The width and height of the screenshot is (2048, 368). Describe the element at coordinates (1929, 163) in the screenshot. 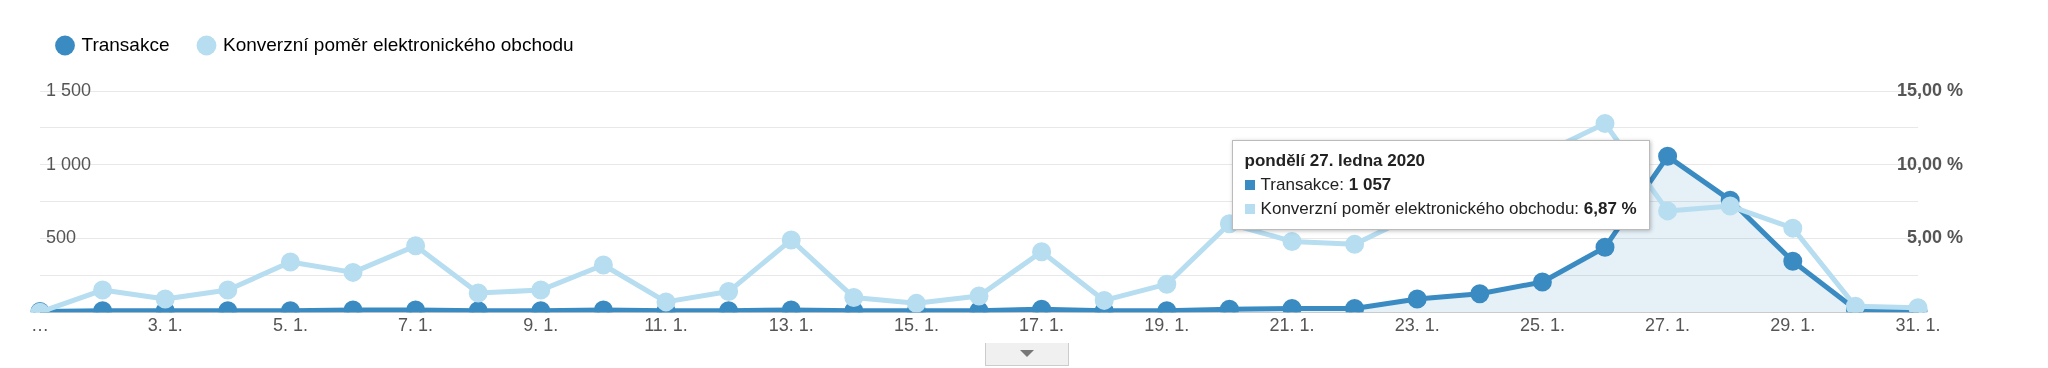

I see `y2-tick-label: 10,00 %` at that location.